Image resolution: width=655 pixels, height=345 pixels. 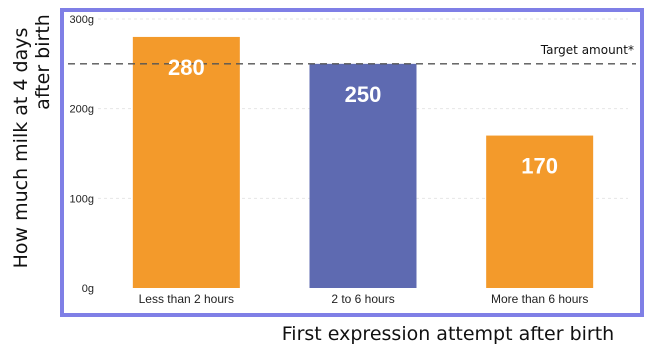 I want to click on y-axis-title-line-1: How much milk at 4 days, so click(x=21, y=148).